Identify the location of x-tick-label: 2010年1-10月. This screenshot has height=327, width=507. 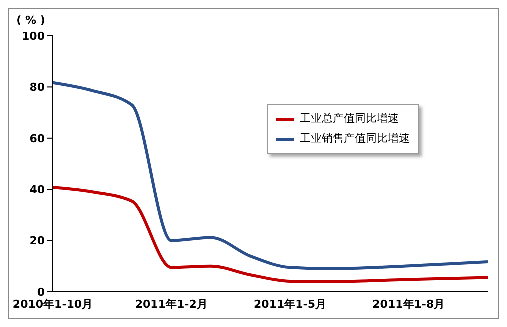
(53, 304).